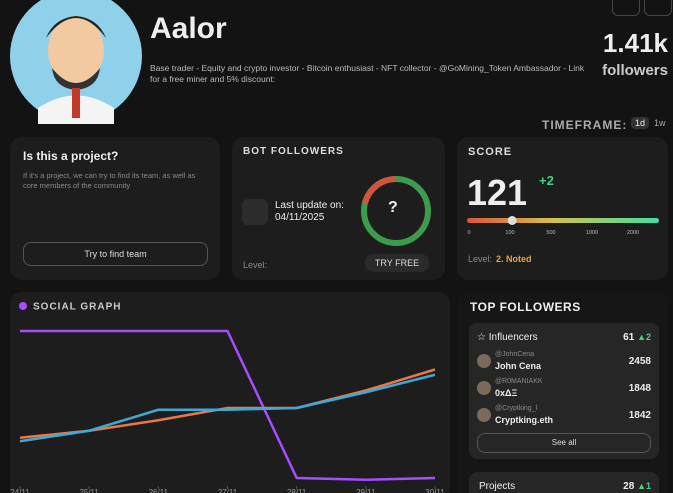 The height and width of the screenshot is (493, 673). What do you see at coordinates (648, 486) in the screenshot?
I see `group-delta-value: 1` at bounding box center [648, 486].